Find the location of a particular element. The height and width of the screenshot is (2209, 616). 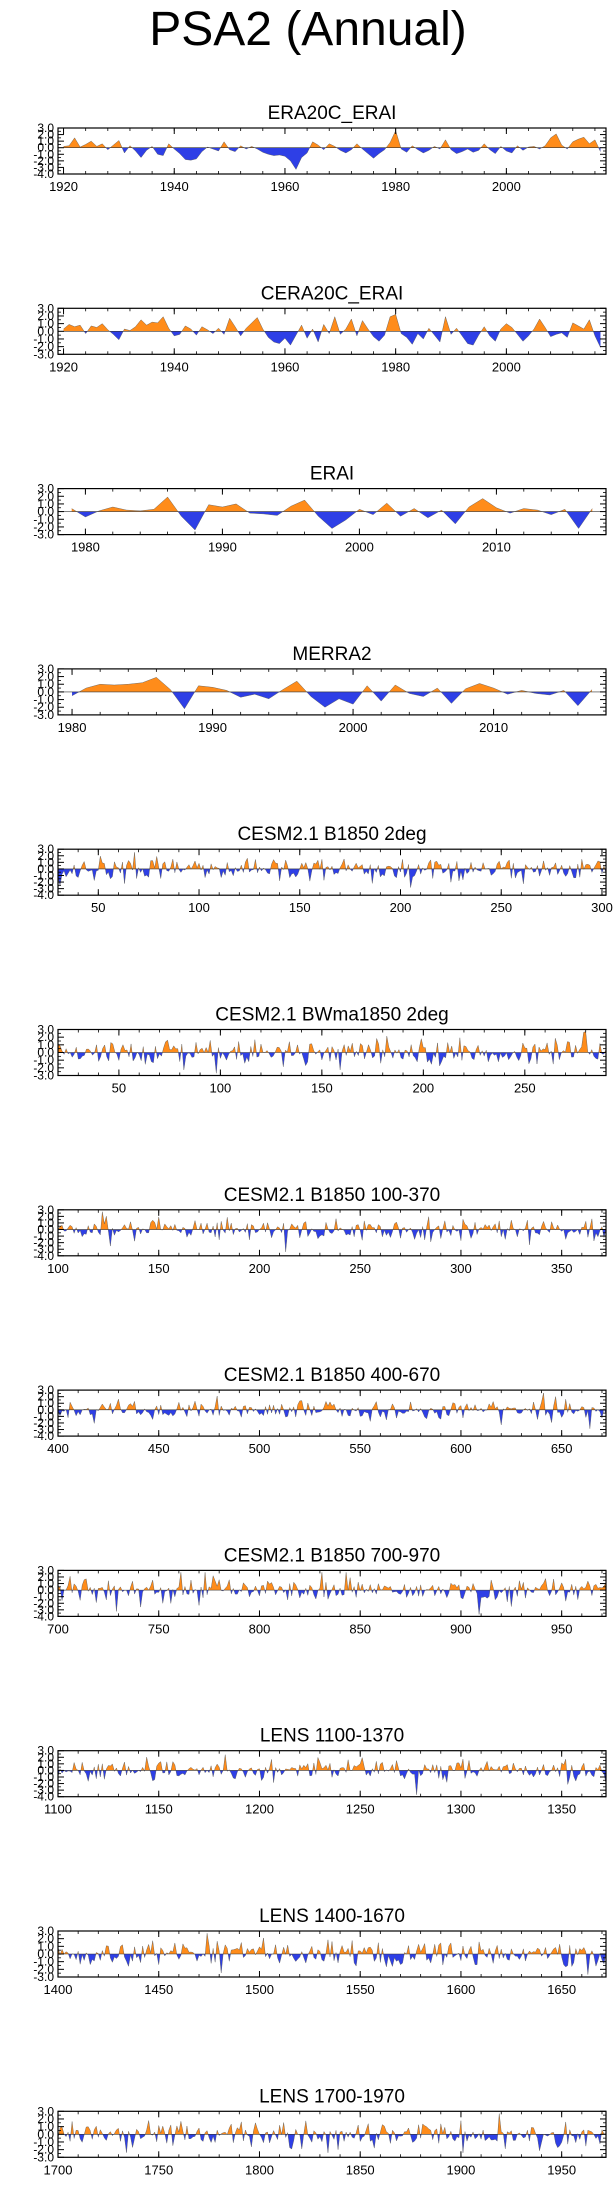

x-tick-label: 1250 is located at coordinates (360, 1809).